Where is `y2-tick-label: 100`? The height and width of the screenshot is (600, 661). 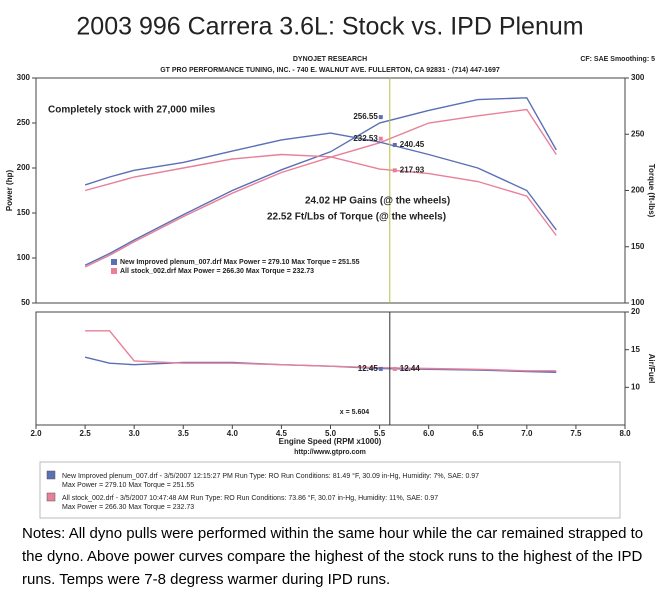
y2-tick-label: 100 is located at coordinates (638, 302).